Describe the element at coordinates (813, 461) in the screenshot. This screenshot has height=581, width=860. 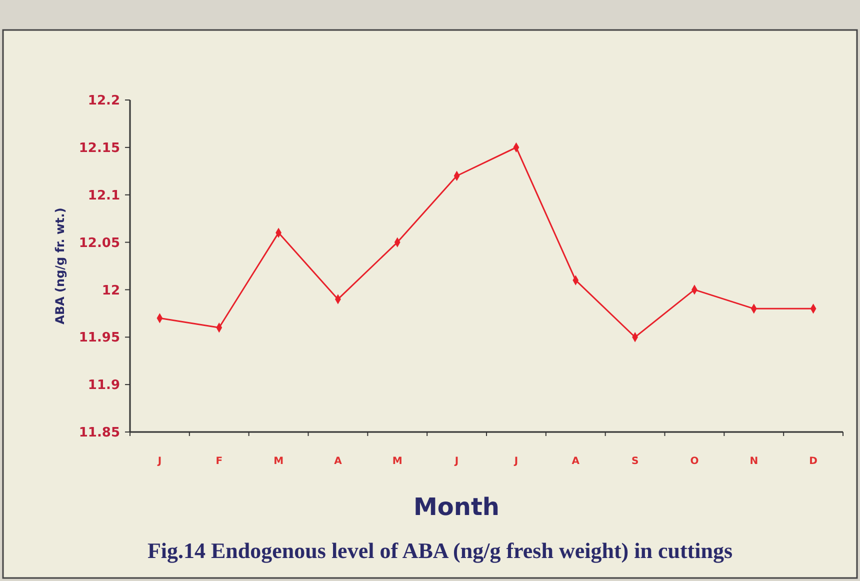
I see `x-tick-label: D` at that location.